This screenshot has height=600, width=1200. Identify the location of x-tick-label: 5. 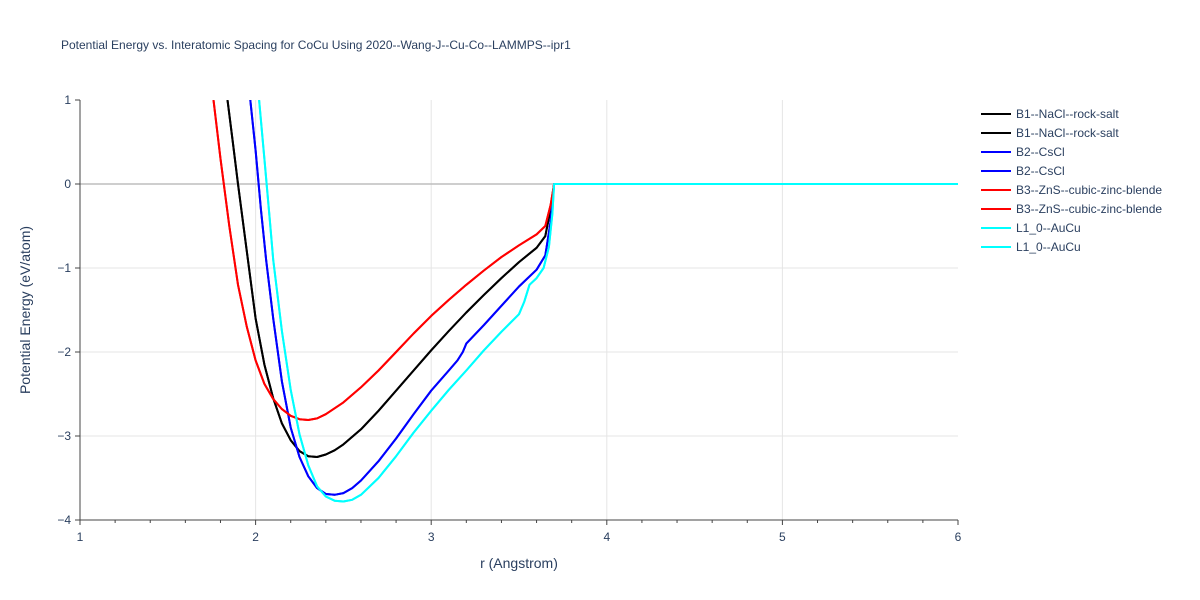
(782, 537).